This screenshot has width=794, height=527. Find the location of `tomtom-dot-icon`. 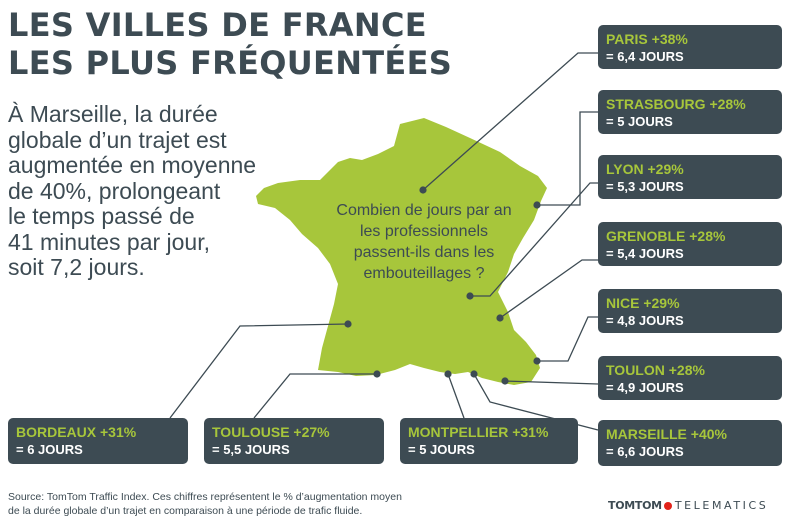

tomtom-dot-icon is located at coordinates (667, 505).